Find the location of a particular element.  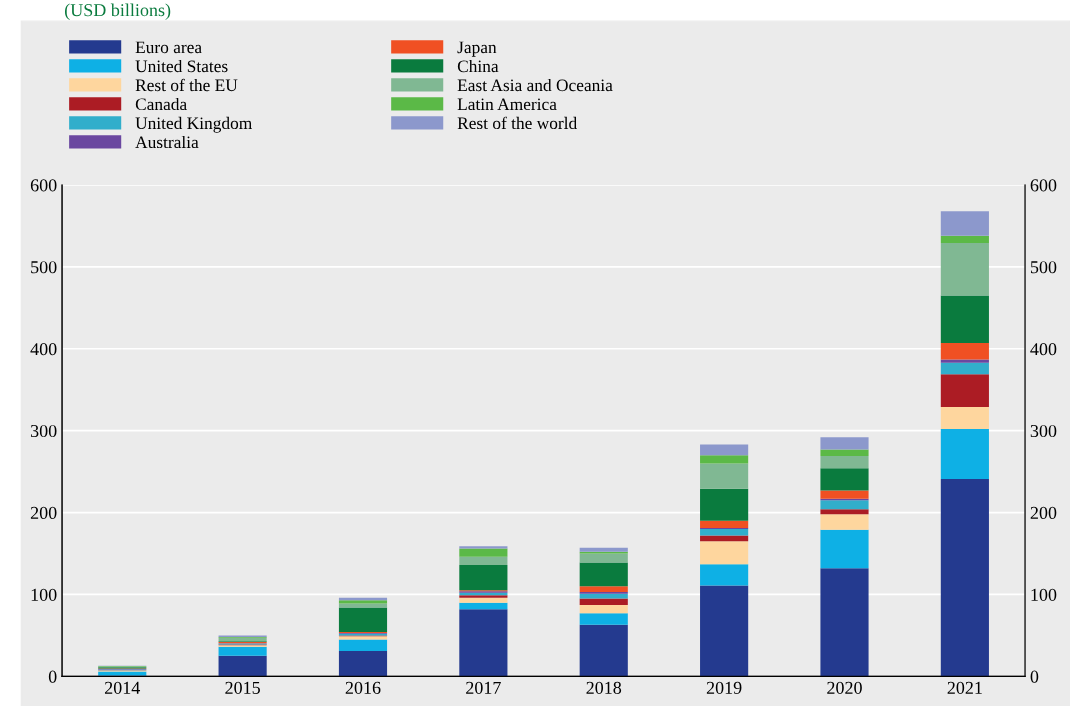

x-tick-label: 2019 is located at coordinates (724, 687).